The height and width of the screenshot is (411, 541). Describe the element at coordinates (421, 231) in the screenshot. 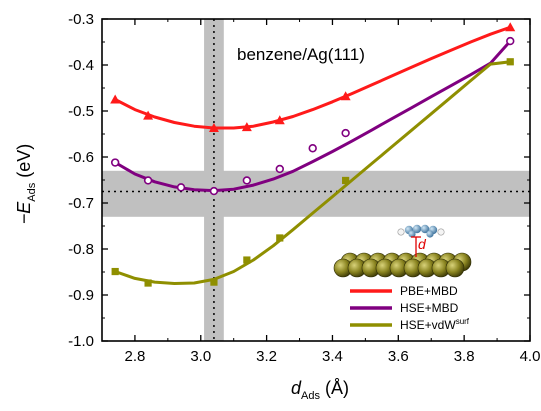

I see `benzene-molecule` at that location.